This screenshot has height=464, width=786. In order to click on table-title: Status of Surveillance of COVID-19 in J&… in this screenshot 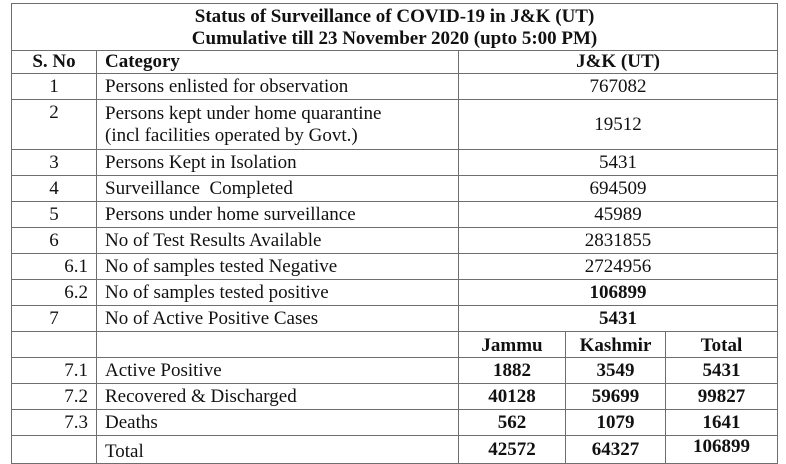, I will do `click(394, 27)`.